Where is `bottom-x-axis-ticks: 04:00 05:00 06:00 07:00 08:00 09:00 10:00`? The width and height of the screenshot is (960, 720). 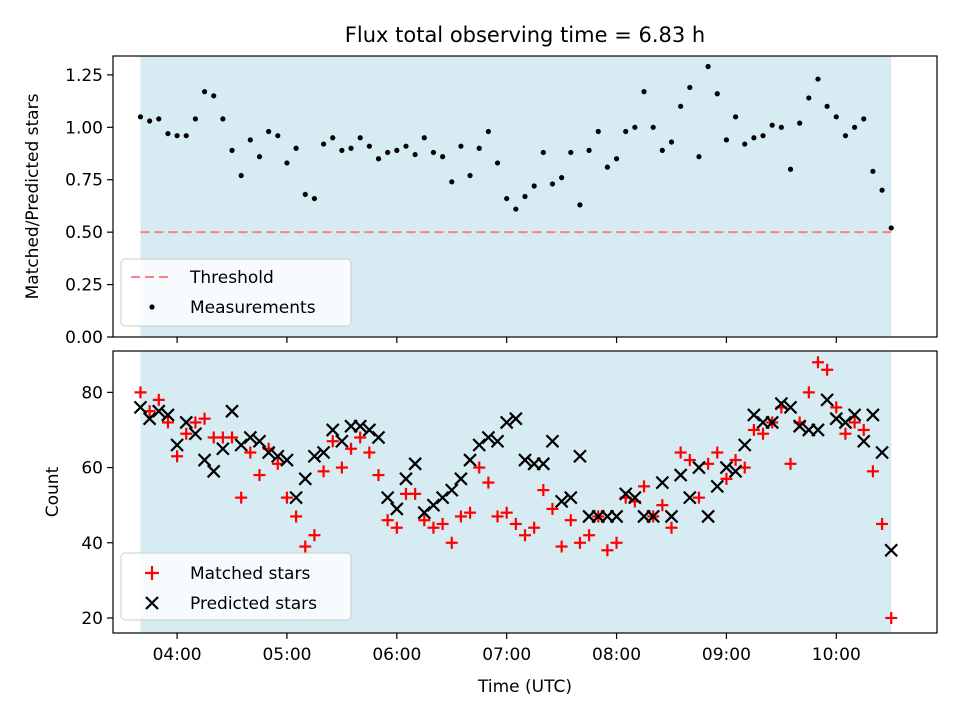
bottom-x-axis-ticks: 04:00 05:00 06:00 07:00 08:00 09:00 10:00 is located at coordinates (507, 649).